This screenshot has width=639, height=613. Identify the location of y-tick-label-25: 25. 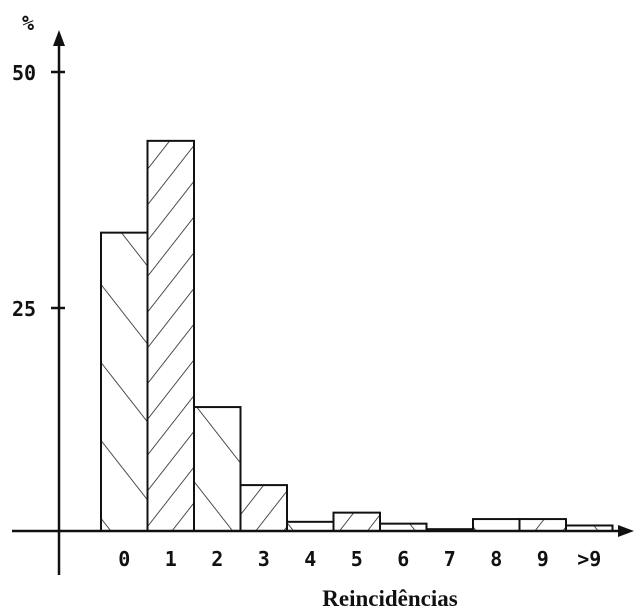
(24, 309).